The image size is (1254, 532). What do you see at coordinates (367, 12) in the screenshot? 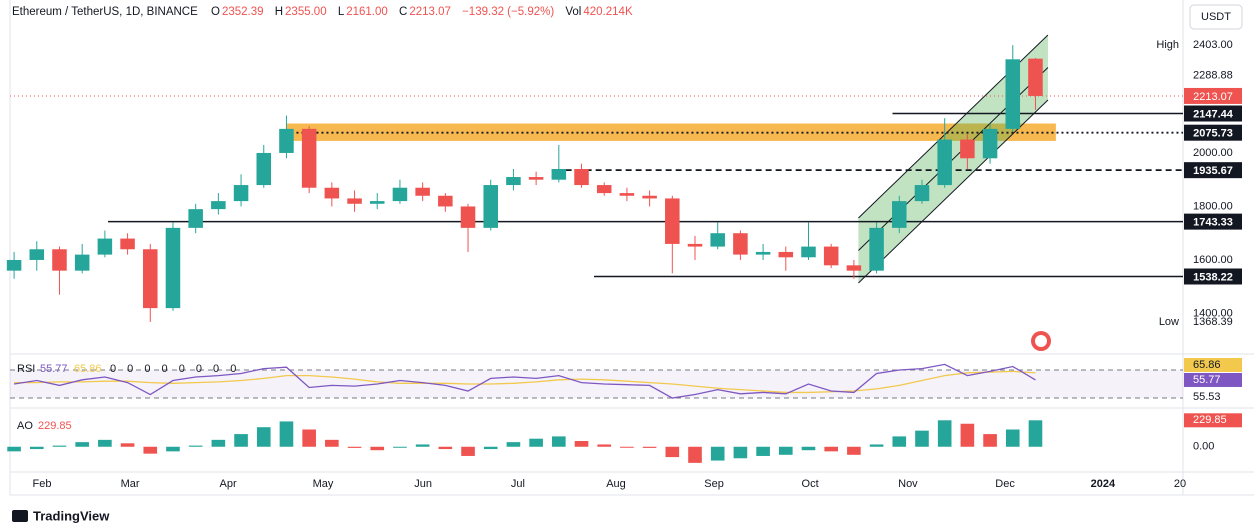
I see `low: 2161.00` at bounding box center [367, 12].